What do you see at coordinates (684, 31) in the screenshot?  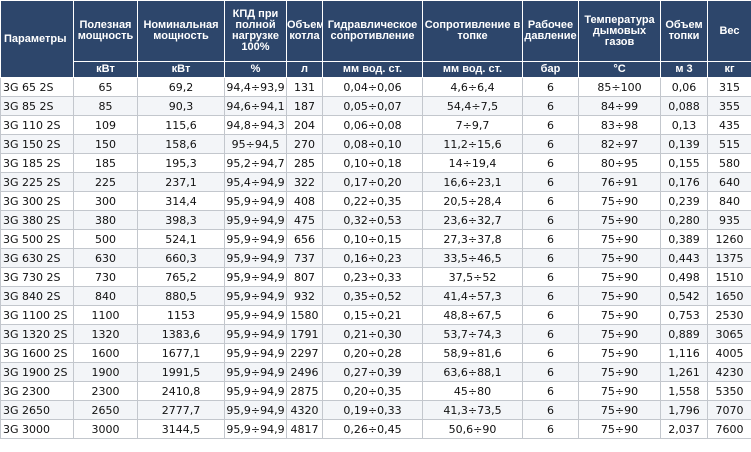 I see `header-furnace-volume: Объем топки` at bounding box center [684, 31].